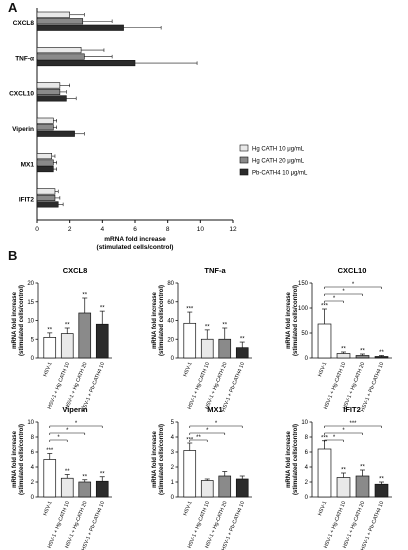 This screenshot has width=408, height=550. What do you see at coordinates (24, 23) in the screenshot?
I see `panel-a-gene-label: CXCL8` at bounding box center [24, 23].